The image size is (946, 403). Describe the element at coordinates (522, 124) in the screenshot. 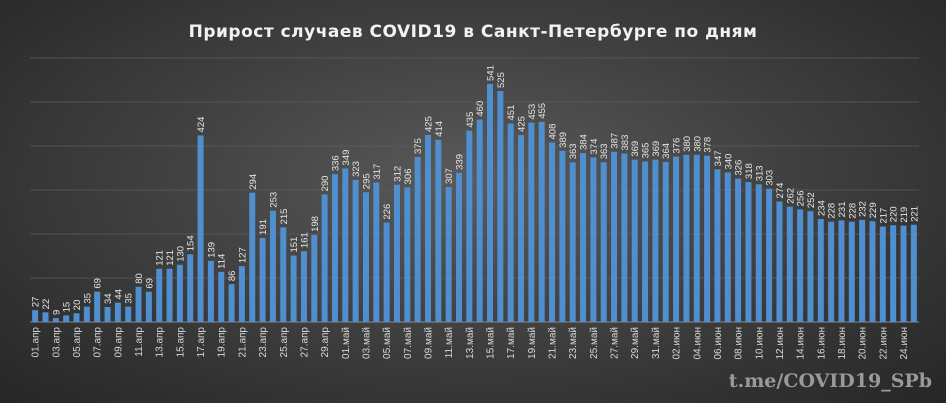

I see `data-label: 425` at that location.